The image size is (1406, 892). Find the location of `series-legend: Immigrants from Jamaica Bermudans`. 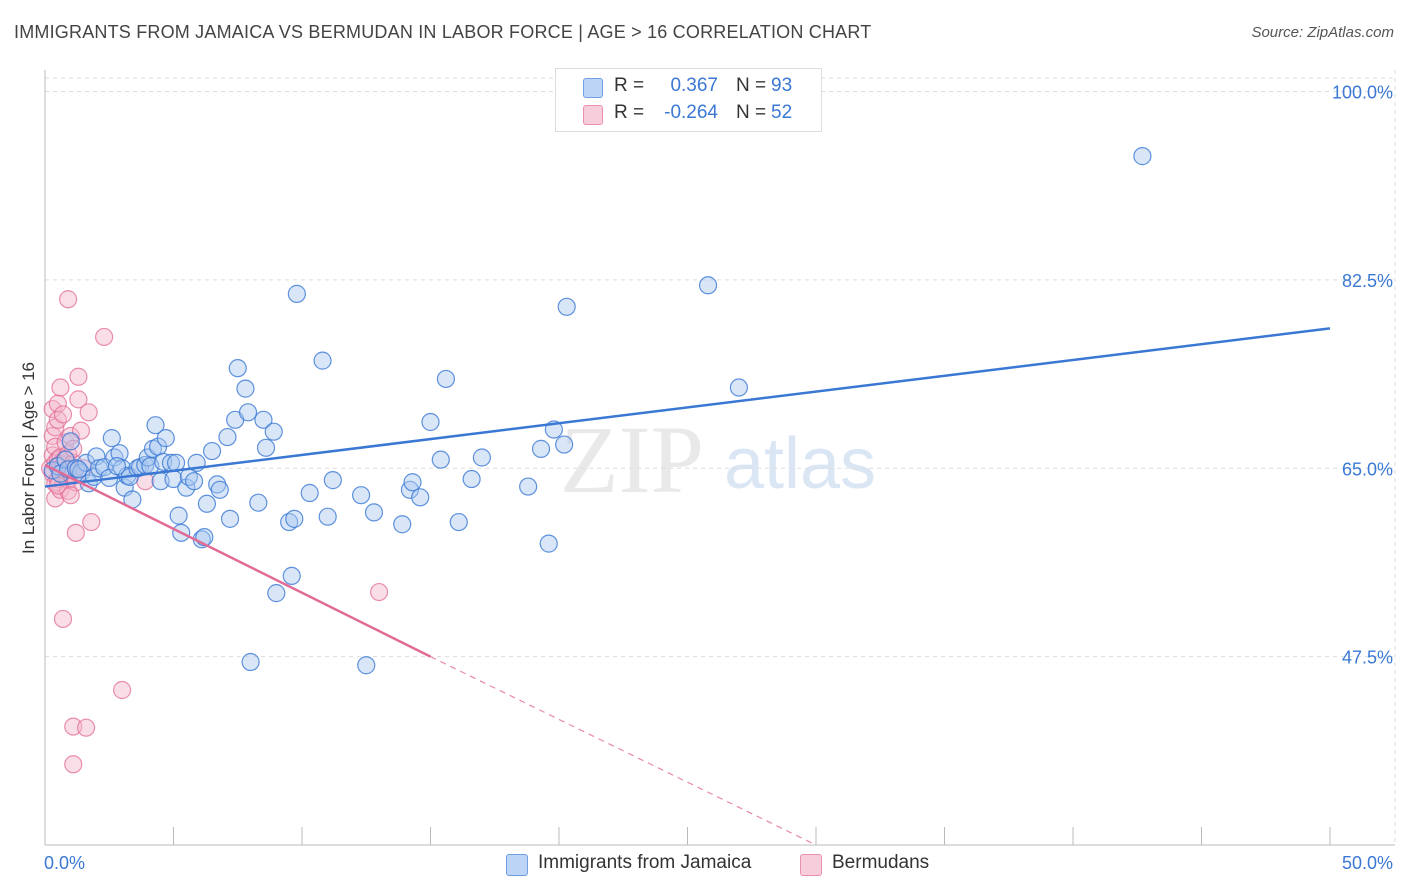

series-legend: Immigrants from Jamaica Bermudans is located at coordinates (703, 865).